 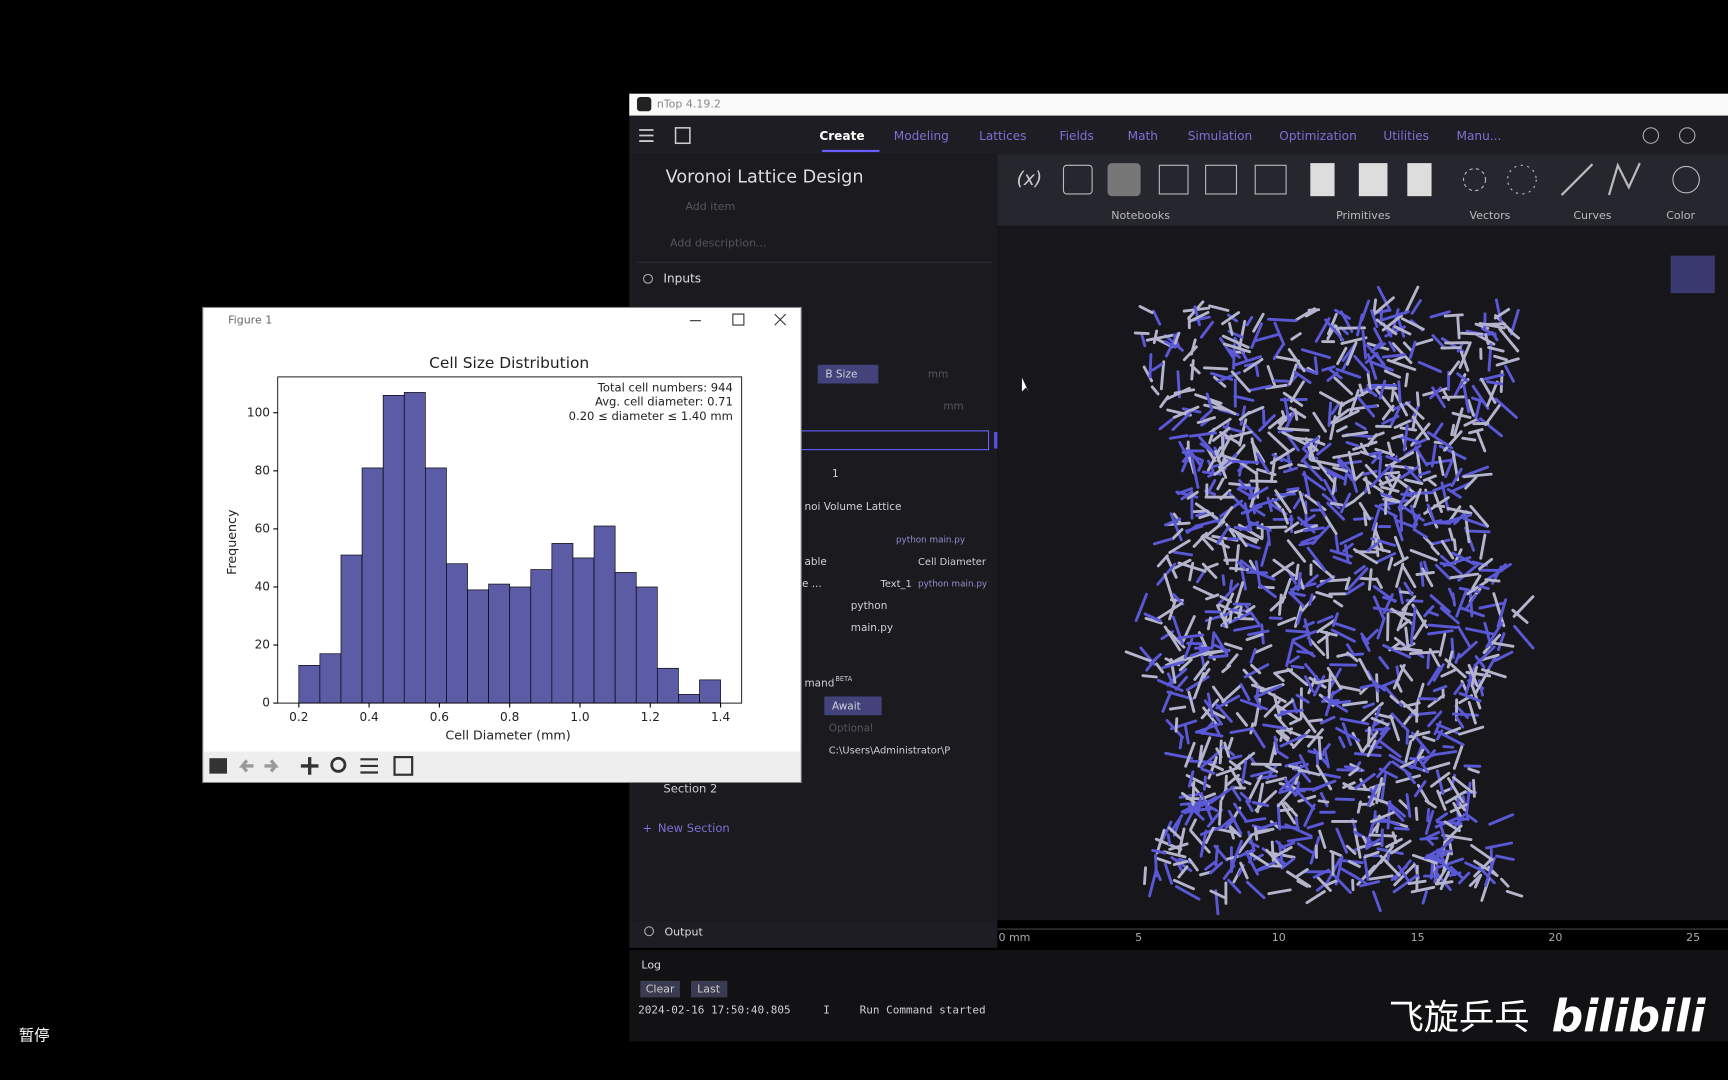 I want to click on button-label: Clear, so click(x=660, y=989).